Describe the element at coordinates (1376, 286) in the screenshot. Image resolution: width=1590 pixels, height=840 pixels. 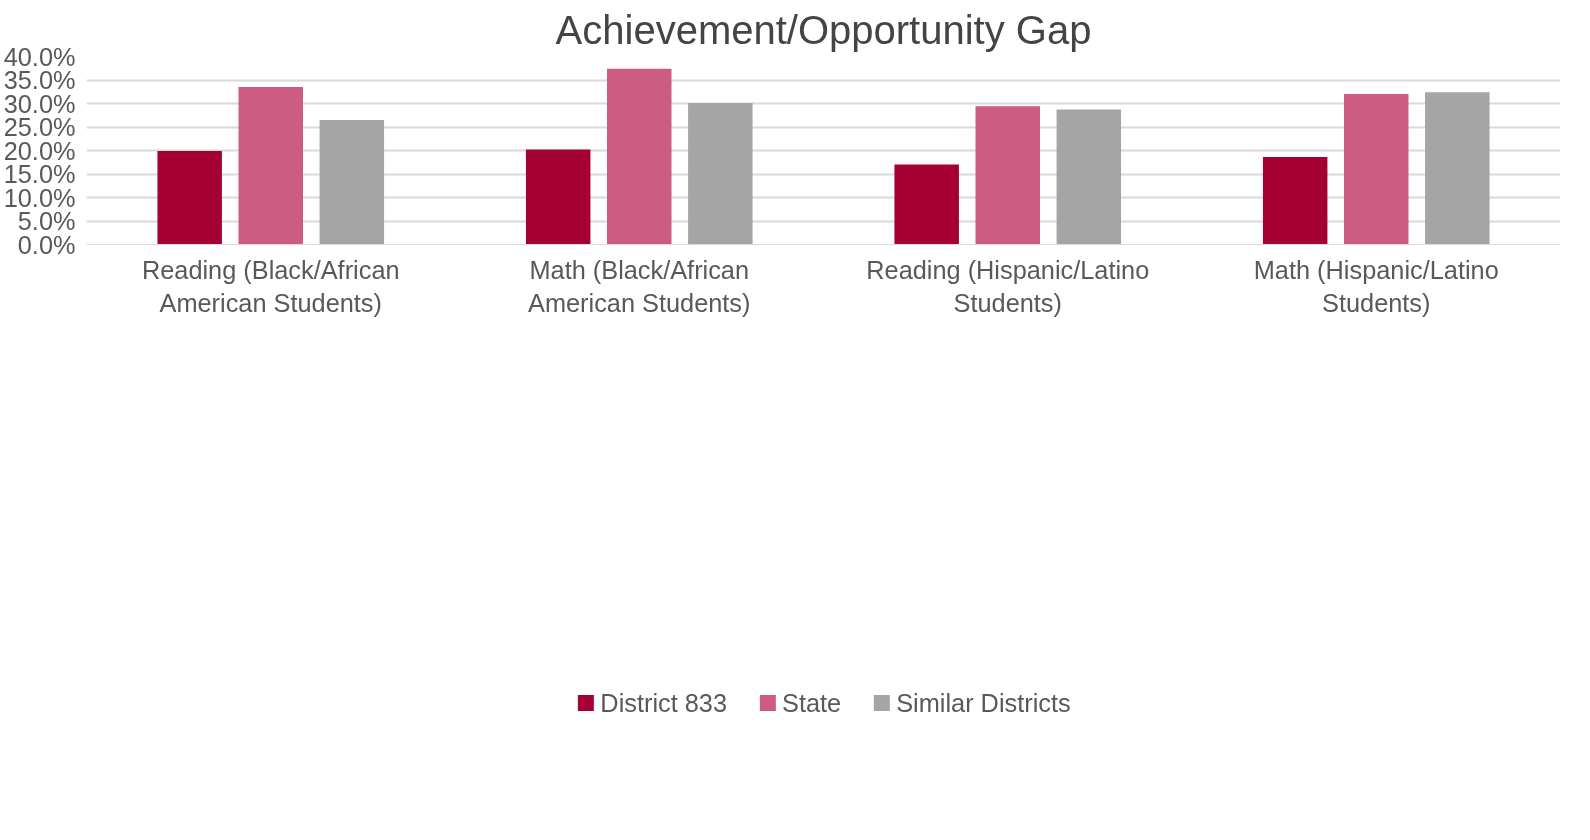
I see `x-tick-label: Math (Hispanic/Latino Students)` at that location.